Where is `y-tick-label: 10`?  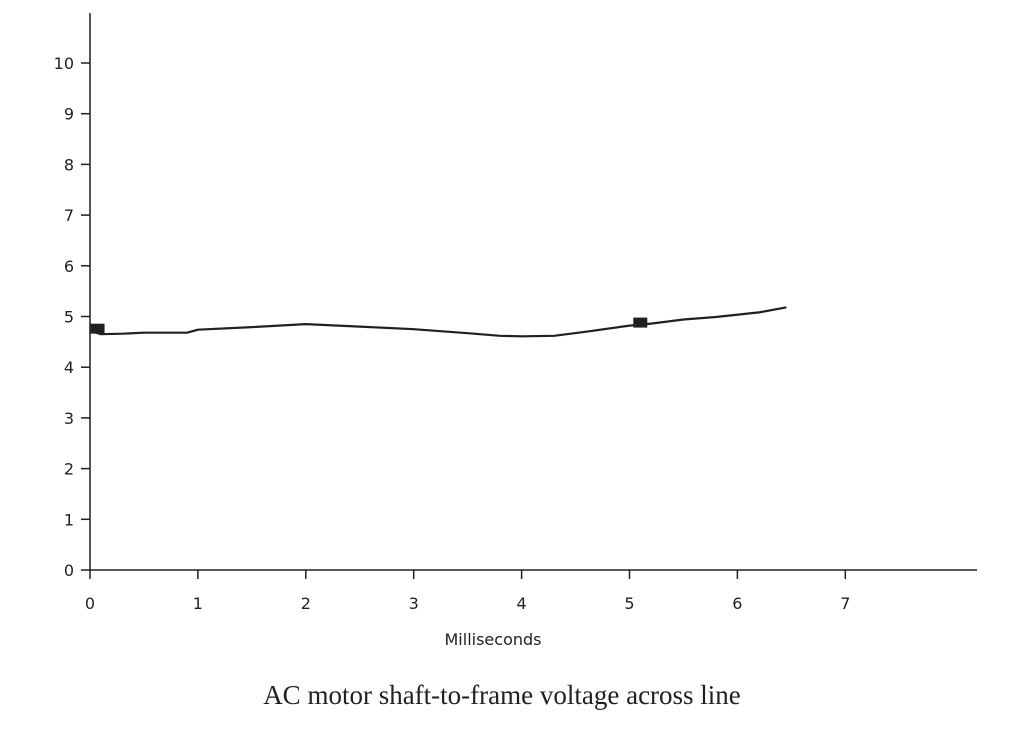 y-tick-label: 10 is located at coordinates (64, 63).